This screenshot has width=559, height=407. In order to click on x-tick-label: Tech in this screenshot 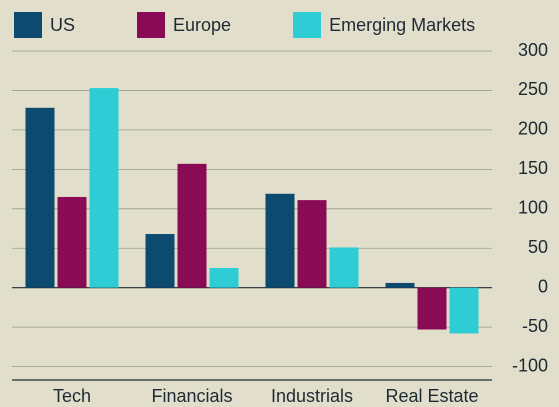, I will do `click(72, 396)`.